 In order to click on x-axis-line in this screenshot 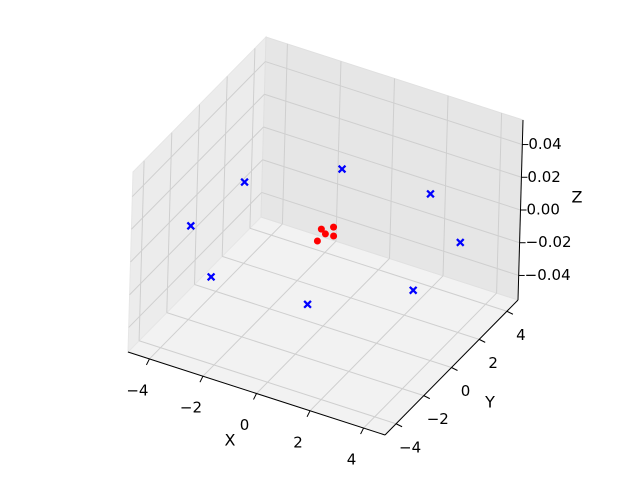, I will do `click(256, 393)`.